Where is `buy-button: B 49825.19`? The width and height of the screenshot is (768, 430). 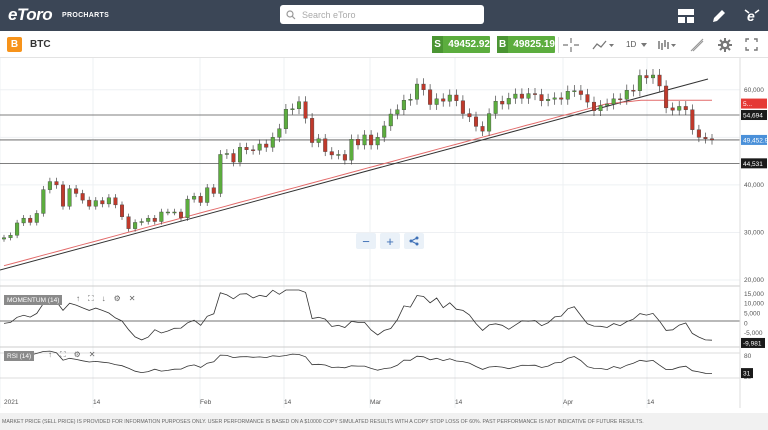
buy-button: B 49825.19 is located at coordinates (526, 44).